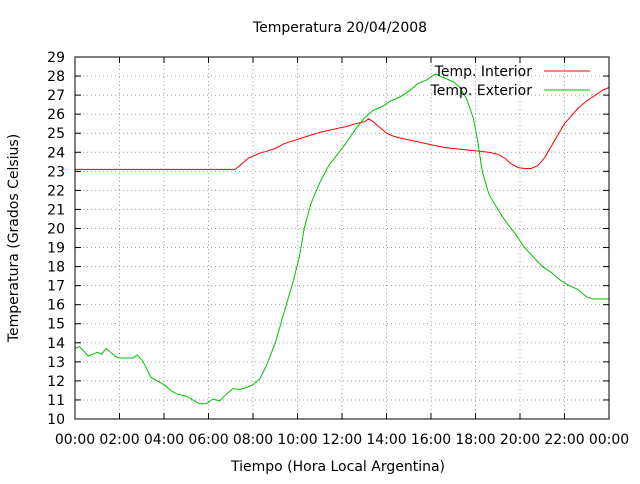  Describe the element at coordinates (14, 238) in the screenshot. I see `y-axis-label: Temperatura (Grados Celsius)` at that location.